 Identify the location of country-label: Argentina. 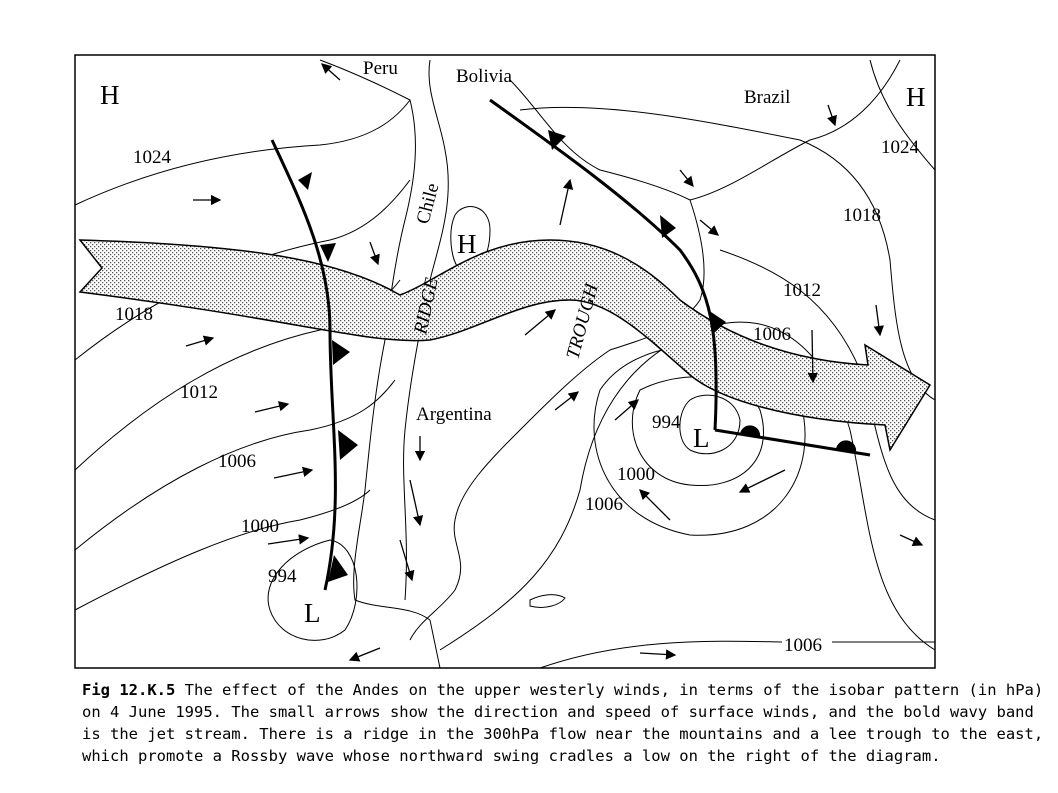
(454, 414).